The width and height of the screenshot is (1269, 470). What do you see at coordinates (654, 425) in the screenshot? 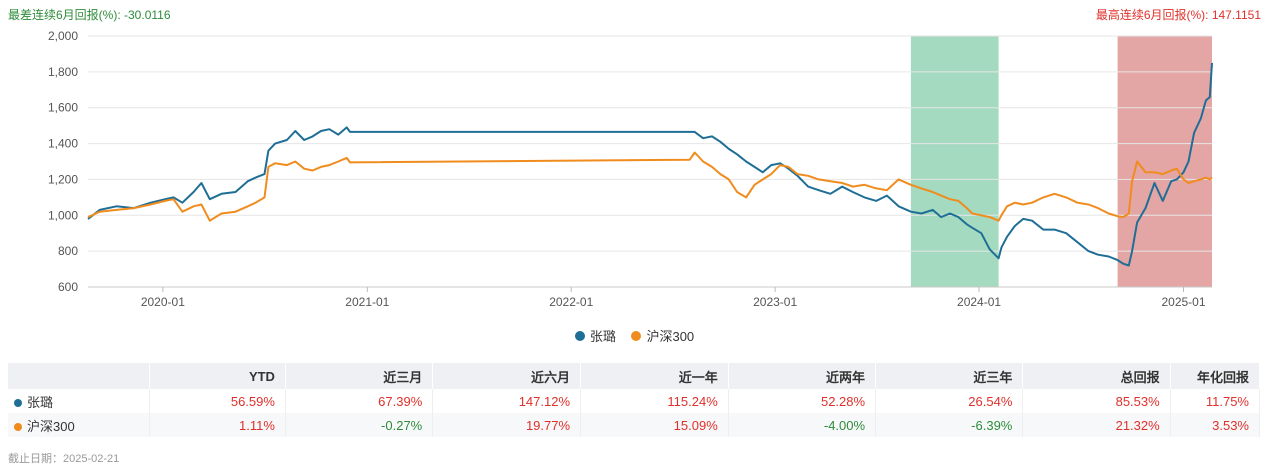
I see `cell-1y: 15.09%` at bounding box center [654, 425].